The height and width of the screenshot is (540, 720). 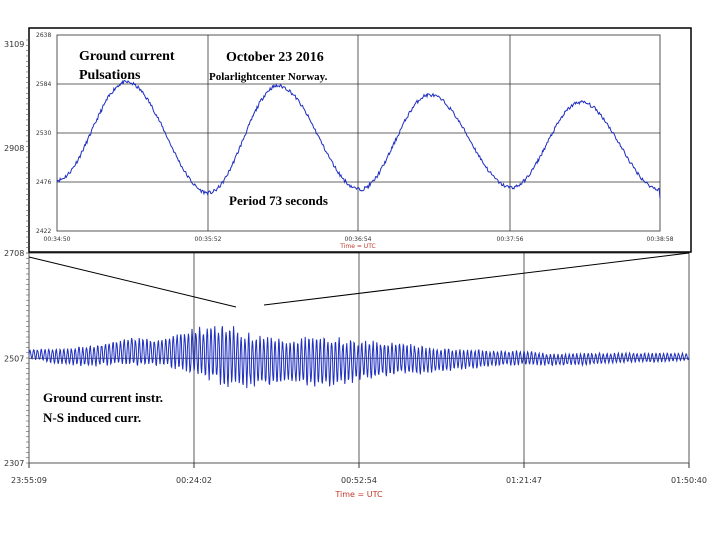 I want to click on inset-x-ticks: 00:34:50 00:35:52 00:36:54 00:37:56 00:38:58, so click(x=359, y=239).